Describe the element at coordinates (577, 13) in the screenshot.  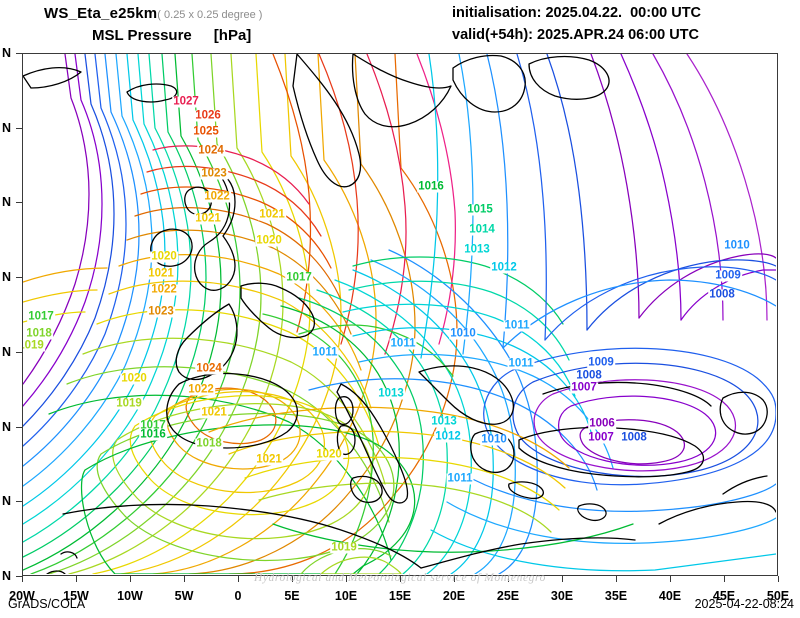
I see `initialisation-time: initialisation: 2025.04.22. 00:00 UTC` at that location.